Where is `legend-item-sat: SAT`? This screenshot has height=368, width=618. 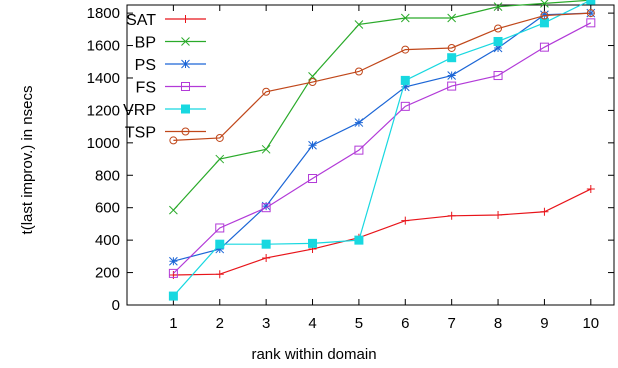
legend-item-sat: SAT is located at coordinates (166, 20).